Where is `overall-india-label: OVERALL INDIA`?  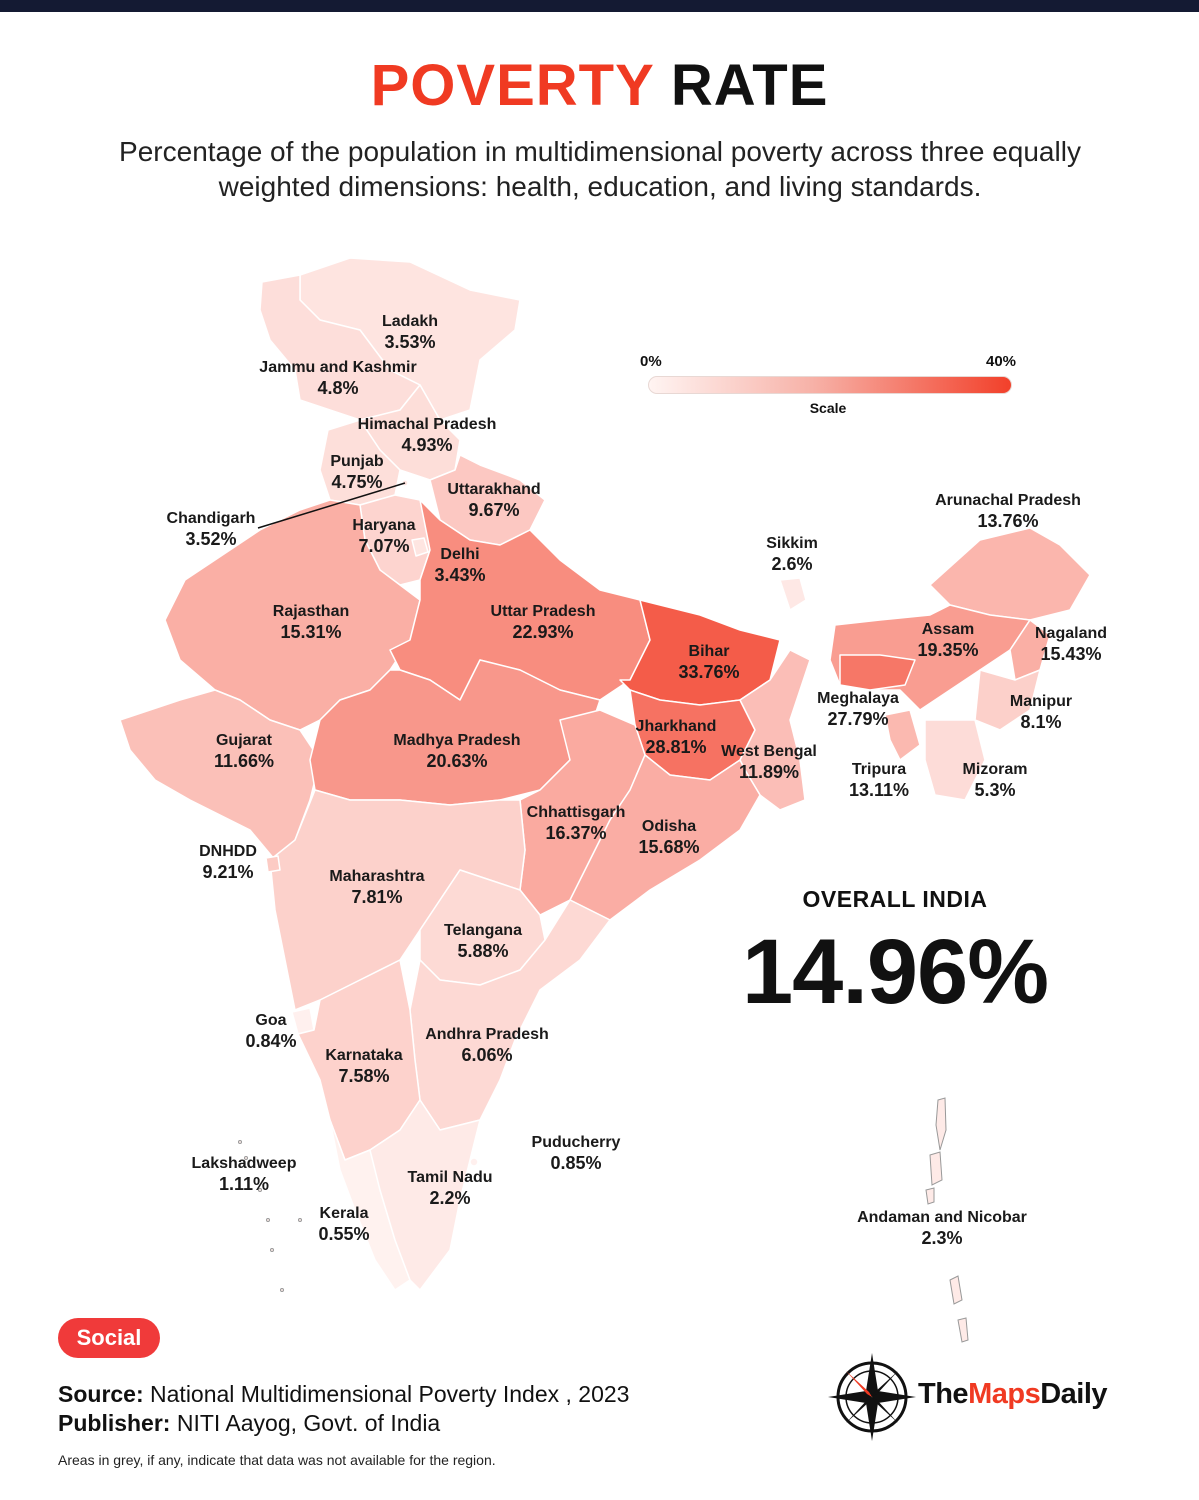
overall-india-label: OVERALL INDIA is located at coordinates (895, 899).